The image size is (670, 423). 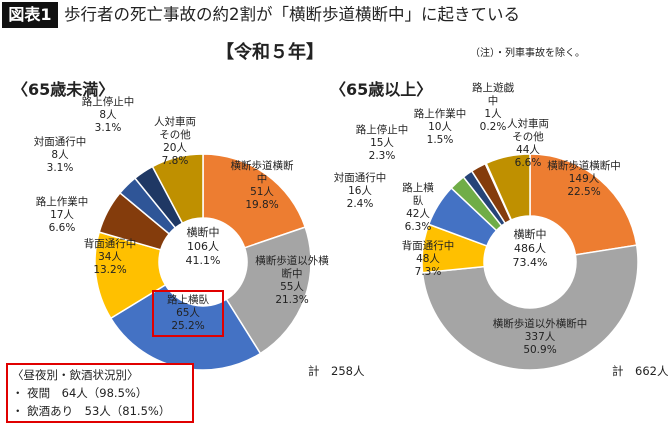 What do you see at coordinates (175, 161) in the screenshot?
I see `percent-label: 7.8%` at bounding box center [175, 161].